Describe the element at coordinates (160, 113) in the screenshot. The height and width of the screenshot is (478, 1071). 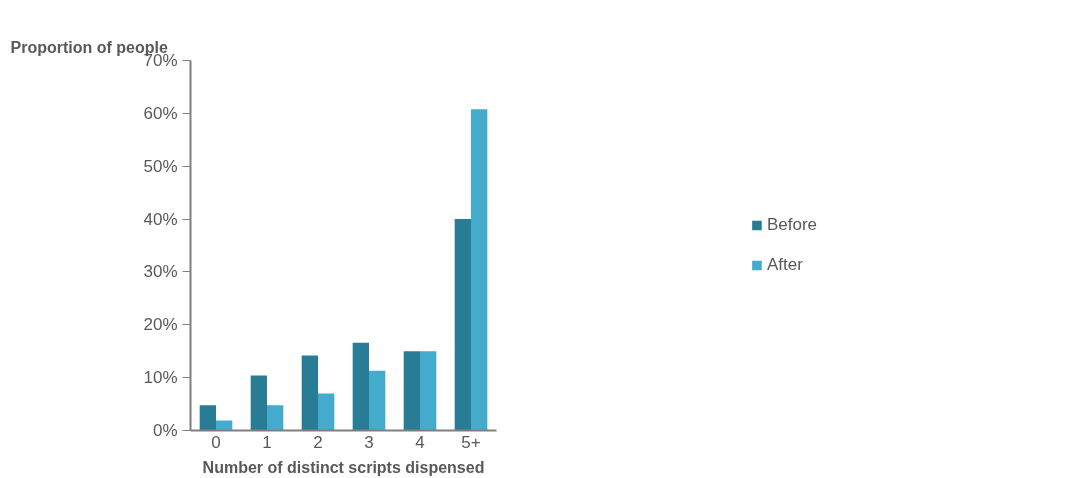
I see `y-tick-label: 60%` at that location.